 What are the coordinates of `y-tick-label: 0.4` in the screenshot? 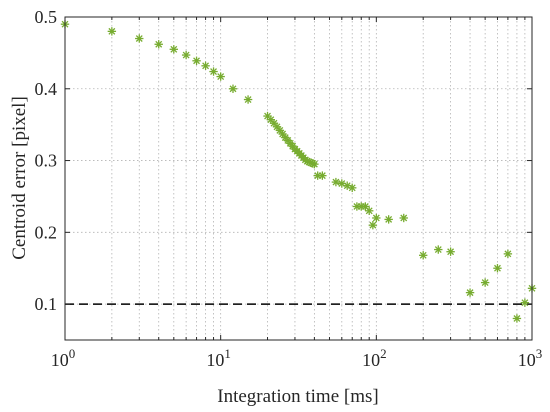 It's located at (46, 89).